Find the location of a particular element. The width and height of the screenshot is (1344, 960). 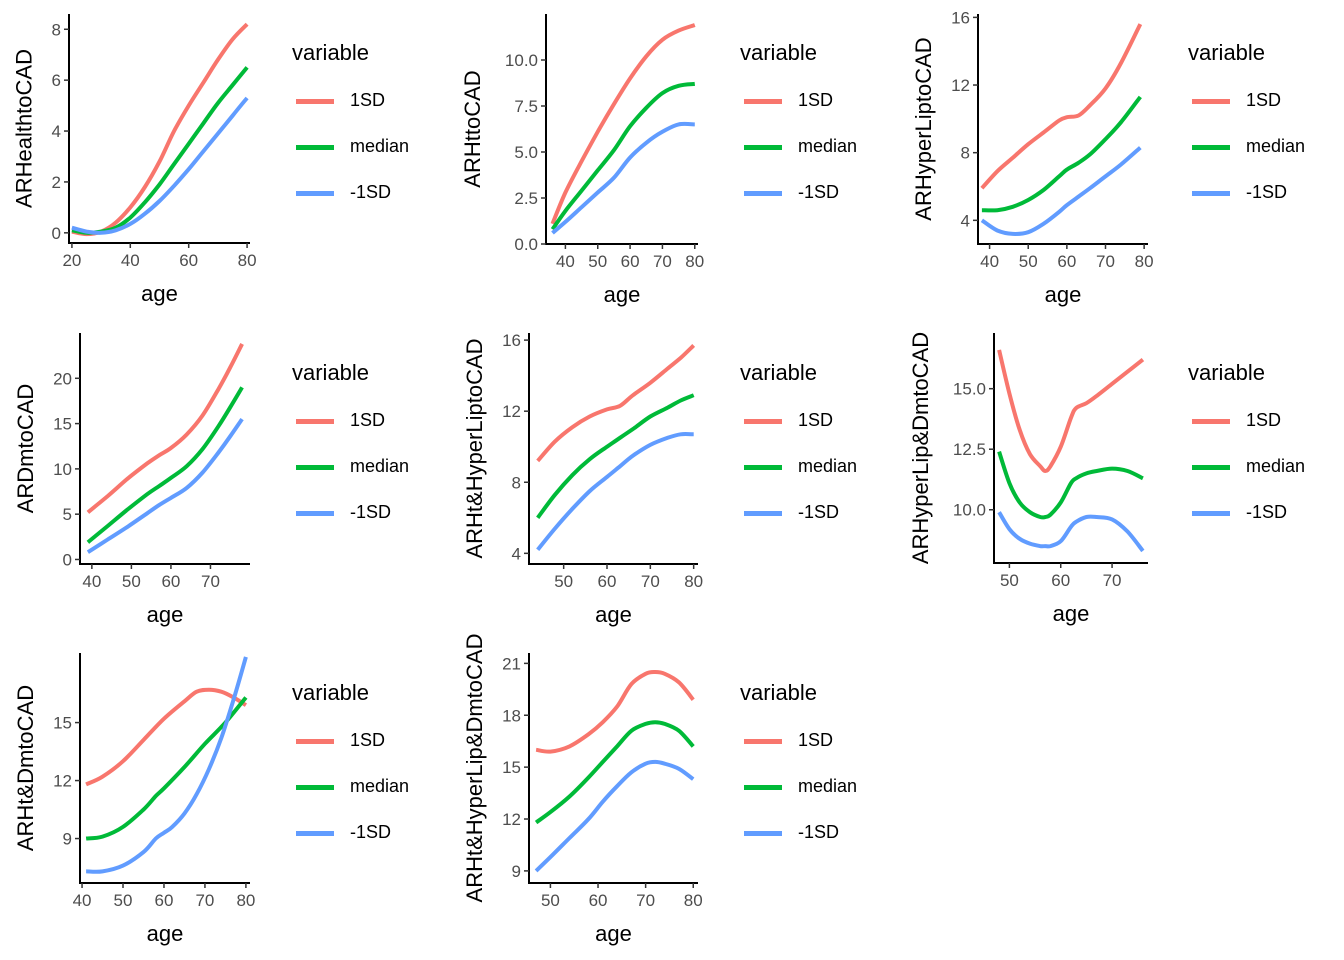

y-axis-title: ARHyperLip&DmtoCAD is located at coordinates (920, 448).